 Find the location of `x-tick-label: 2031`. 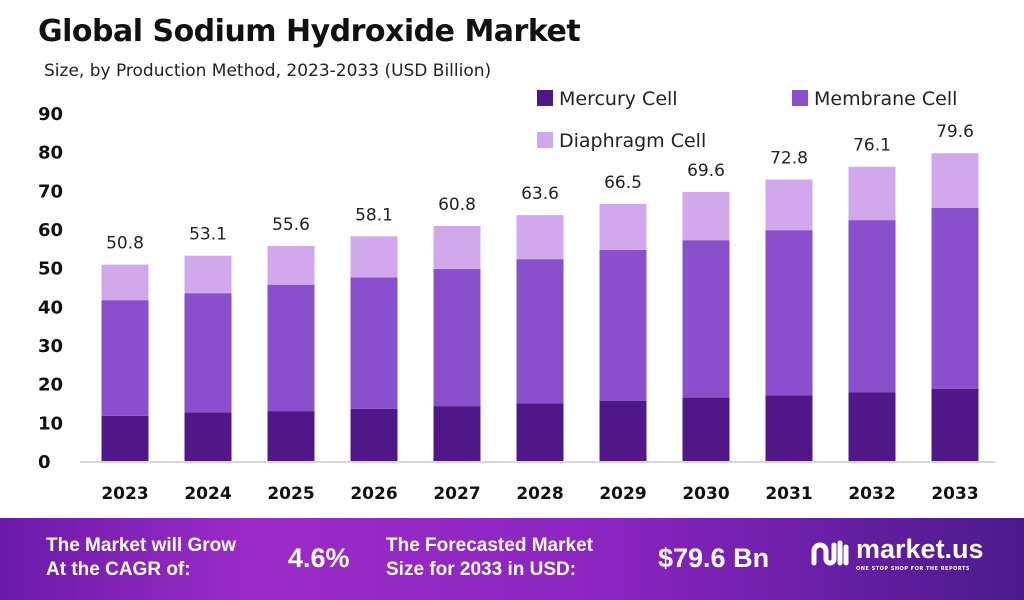

x-tick-label: 2031 is located at coordinates (788, 494).